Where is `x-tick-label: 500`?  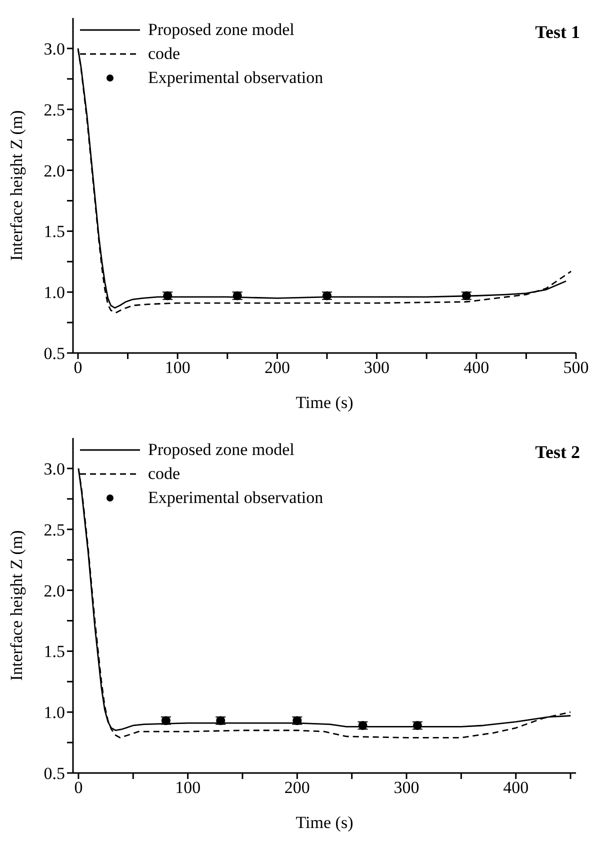 x-tick-label: 500 is located at coordinates (576, 368).